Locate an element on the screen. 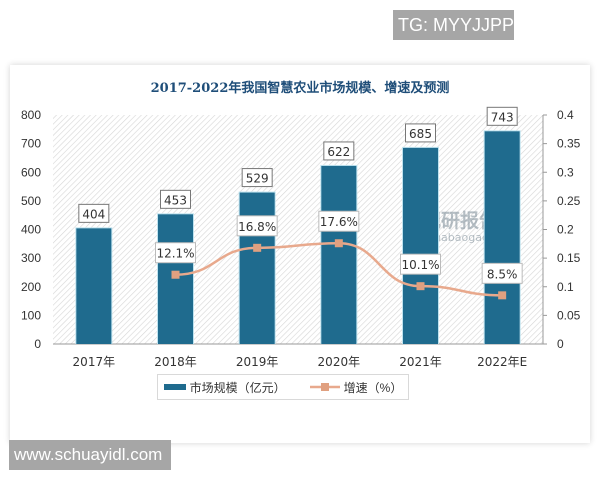 This screenshot has width=600, height=480. growth-label: 12.1% is located at coordinates (175, 254).